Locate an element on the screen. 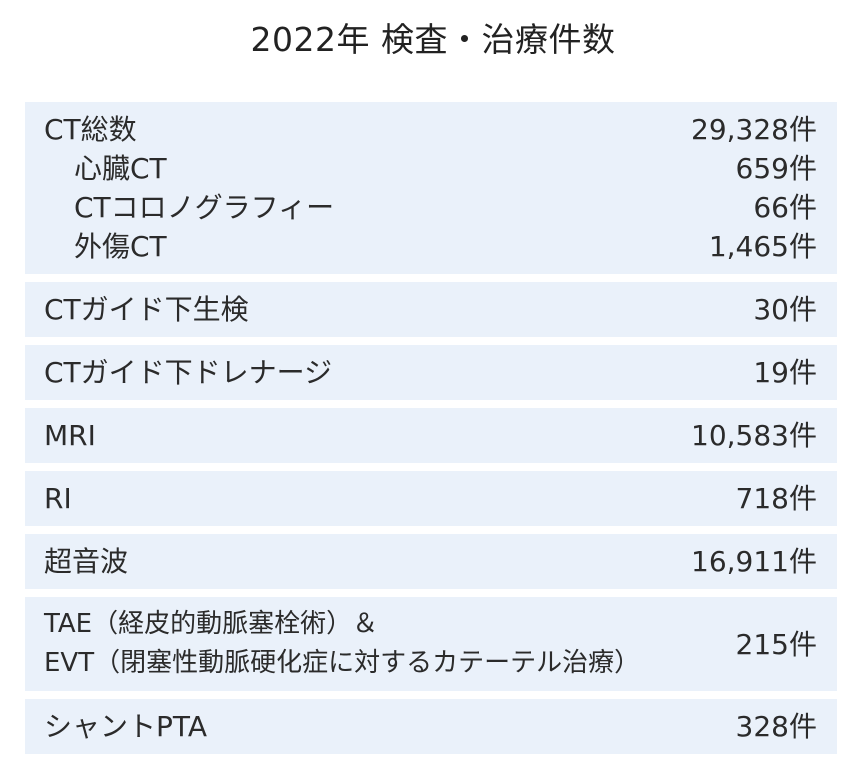  row-label: CT総数 is located at coordinates (90, 129).